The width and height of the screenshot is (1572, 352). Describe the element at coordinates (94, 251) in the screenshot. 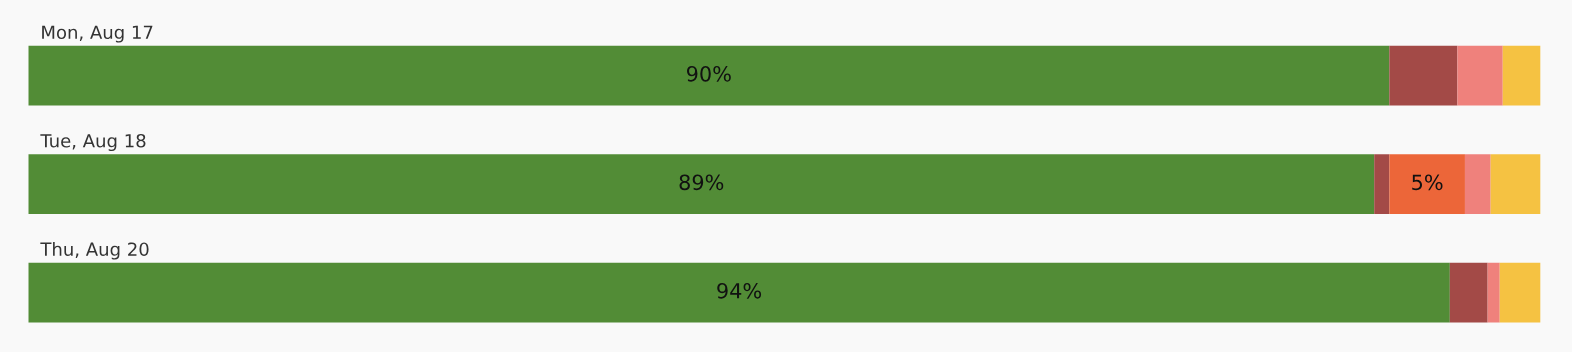

I see `y-tick-label: Thu, Aug 20` at that location.